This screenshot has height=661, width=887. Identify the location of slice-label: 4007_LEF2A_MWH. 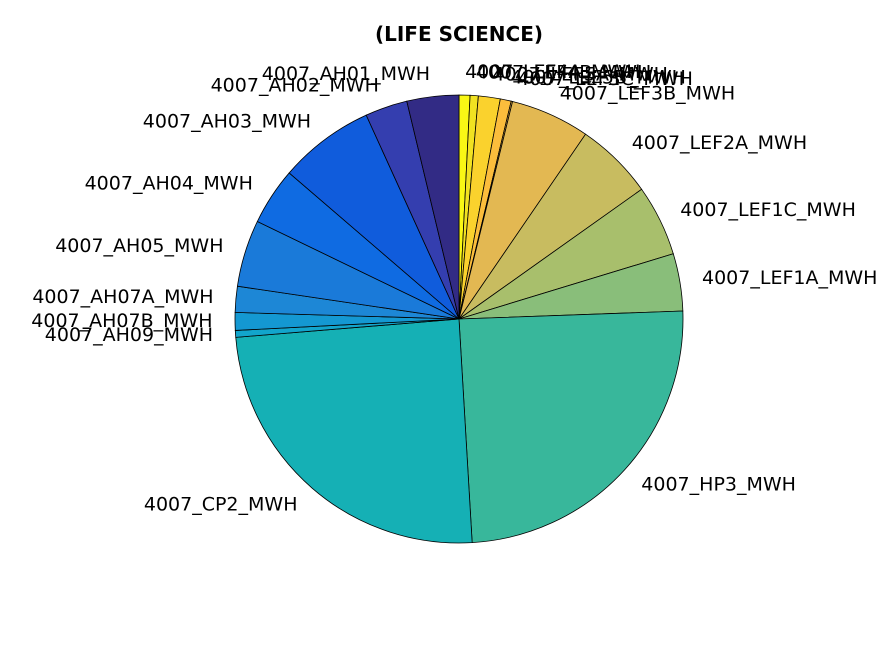
(719, 143).